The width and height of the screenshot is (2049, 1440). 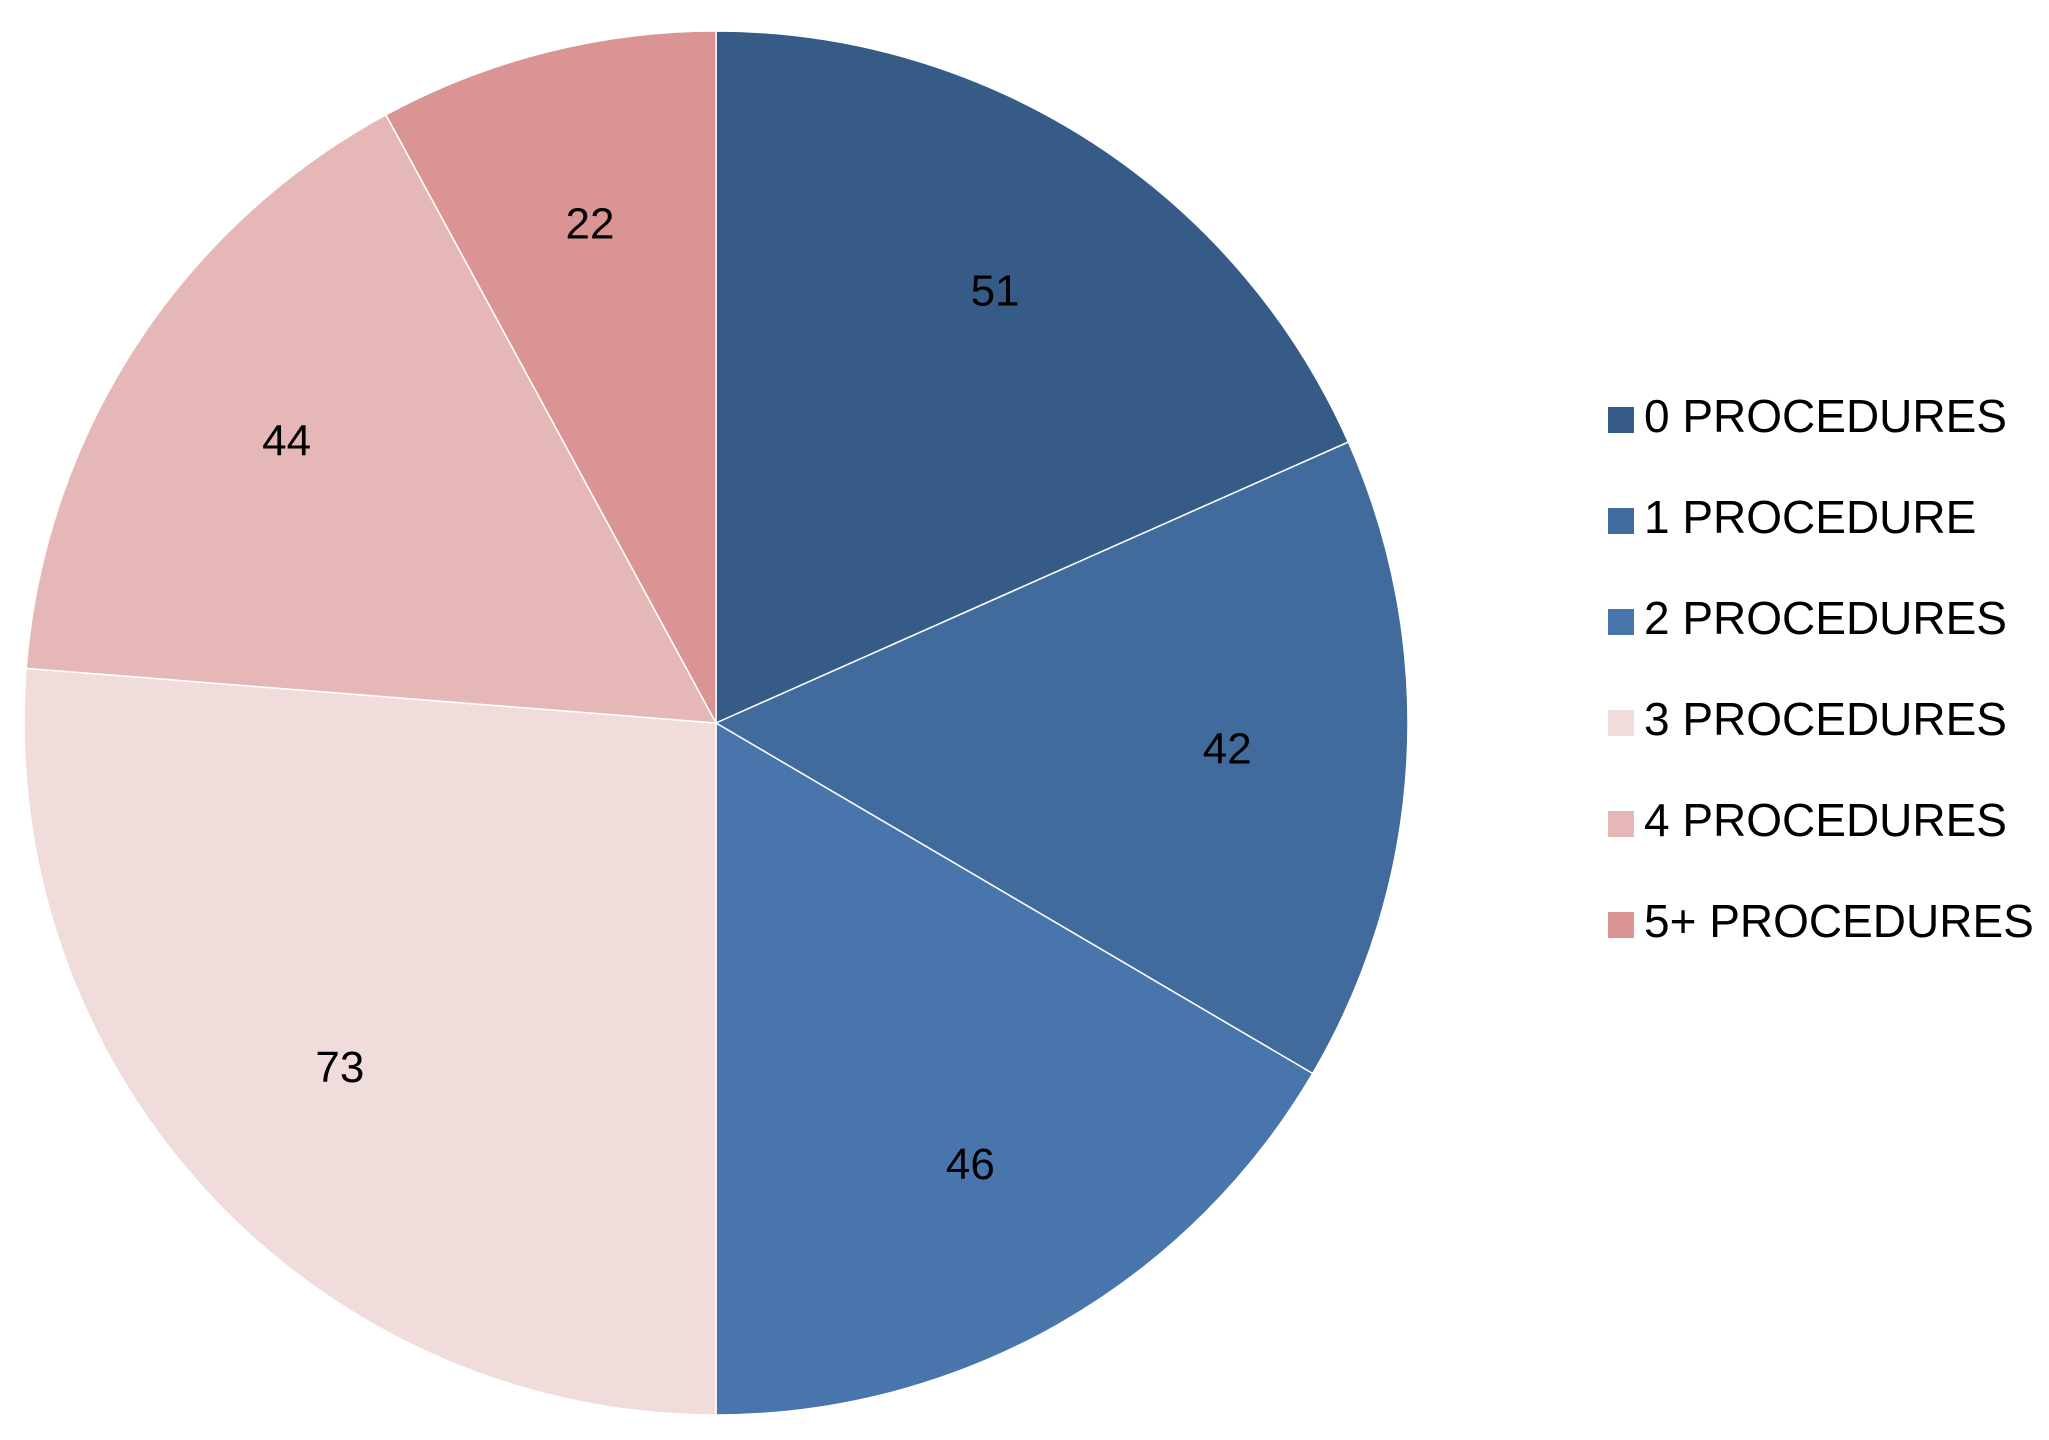 I want to click on legend-swatch-4-procedures, so click(x=1621, y=824).